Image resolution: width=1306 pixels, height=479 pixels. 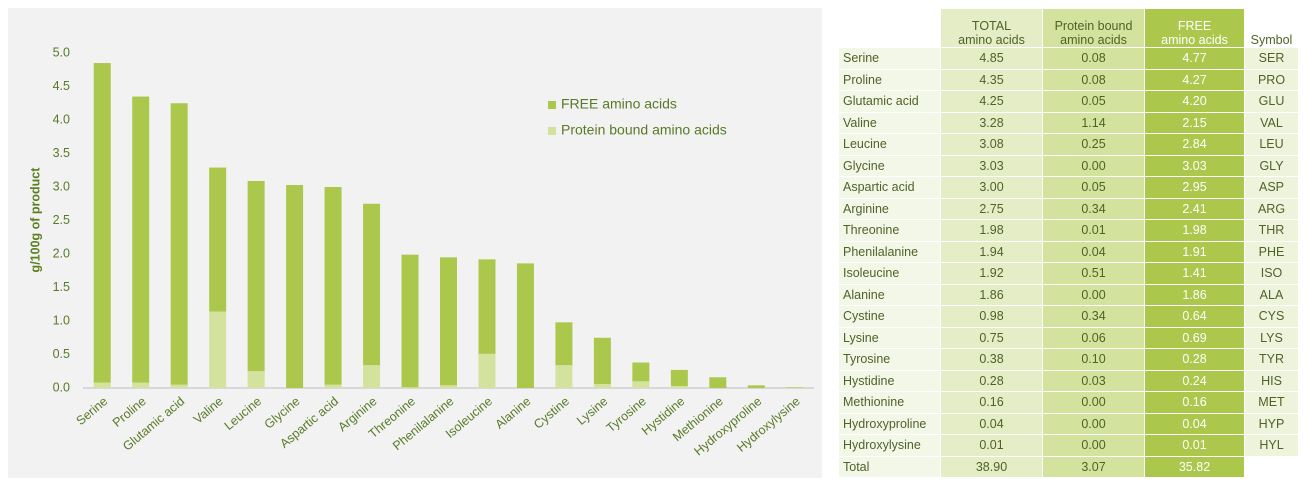 I want to click on table-cell: Tyrosine, so click(x=889, y=359).